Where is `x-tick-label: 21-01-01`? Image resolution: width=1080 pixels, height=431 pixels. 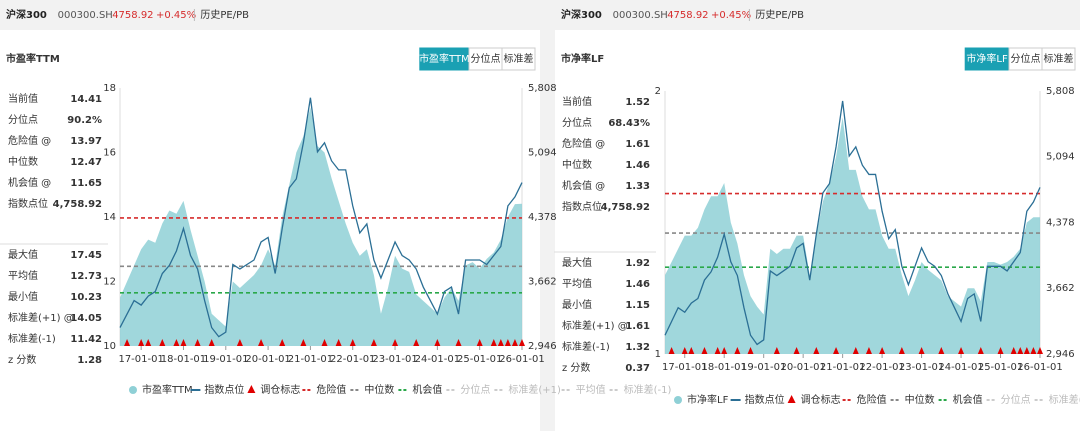 x-tick-label: 21-01-01 is located at coordinates (842, 367).